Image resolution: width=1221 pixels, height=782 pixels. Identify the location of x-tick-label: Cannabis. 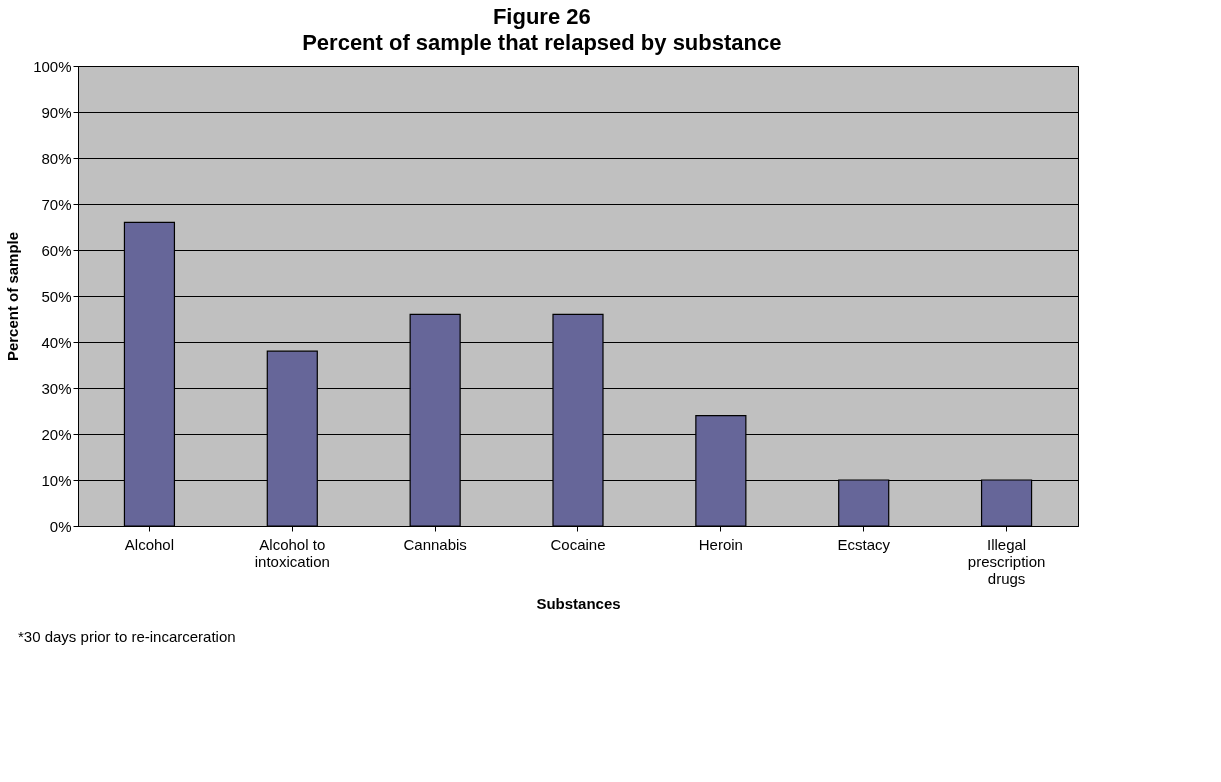
(435, 544).